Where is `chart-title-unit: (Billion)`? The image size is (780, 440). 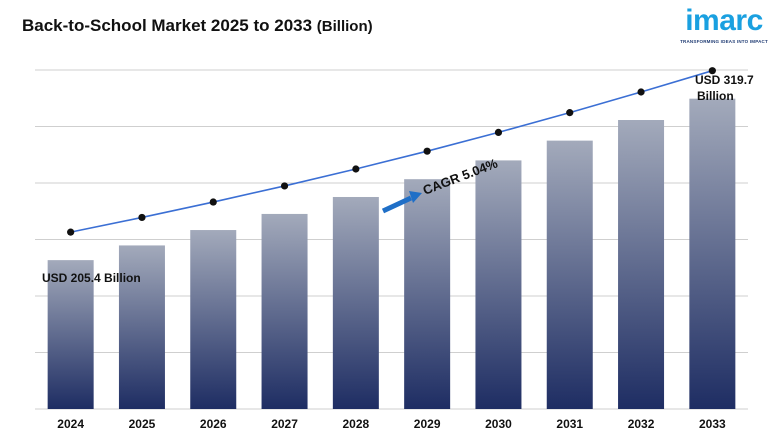
chart-title-unit: (Billion) is located at coordinates (344, 26).